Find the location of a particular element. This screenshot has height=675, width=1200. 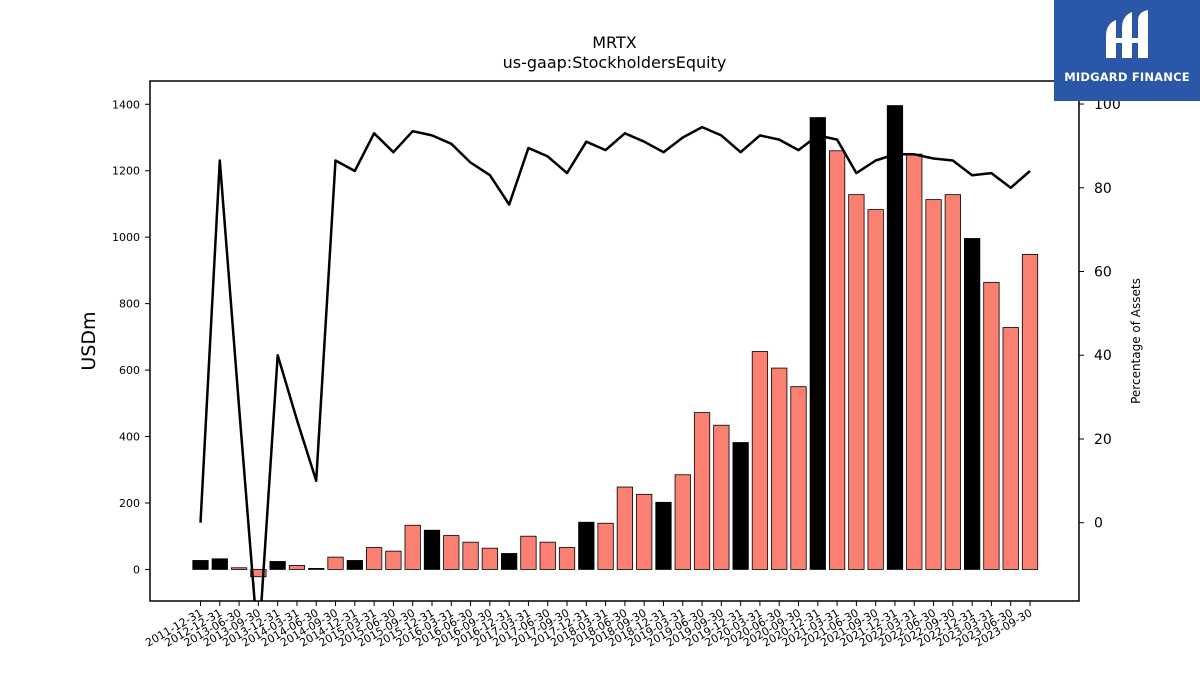

y-tick-label: 400 is located at coordinates (129, 437).